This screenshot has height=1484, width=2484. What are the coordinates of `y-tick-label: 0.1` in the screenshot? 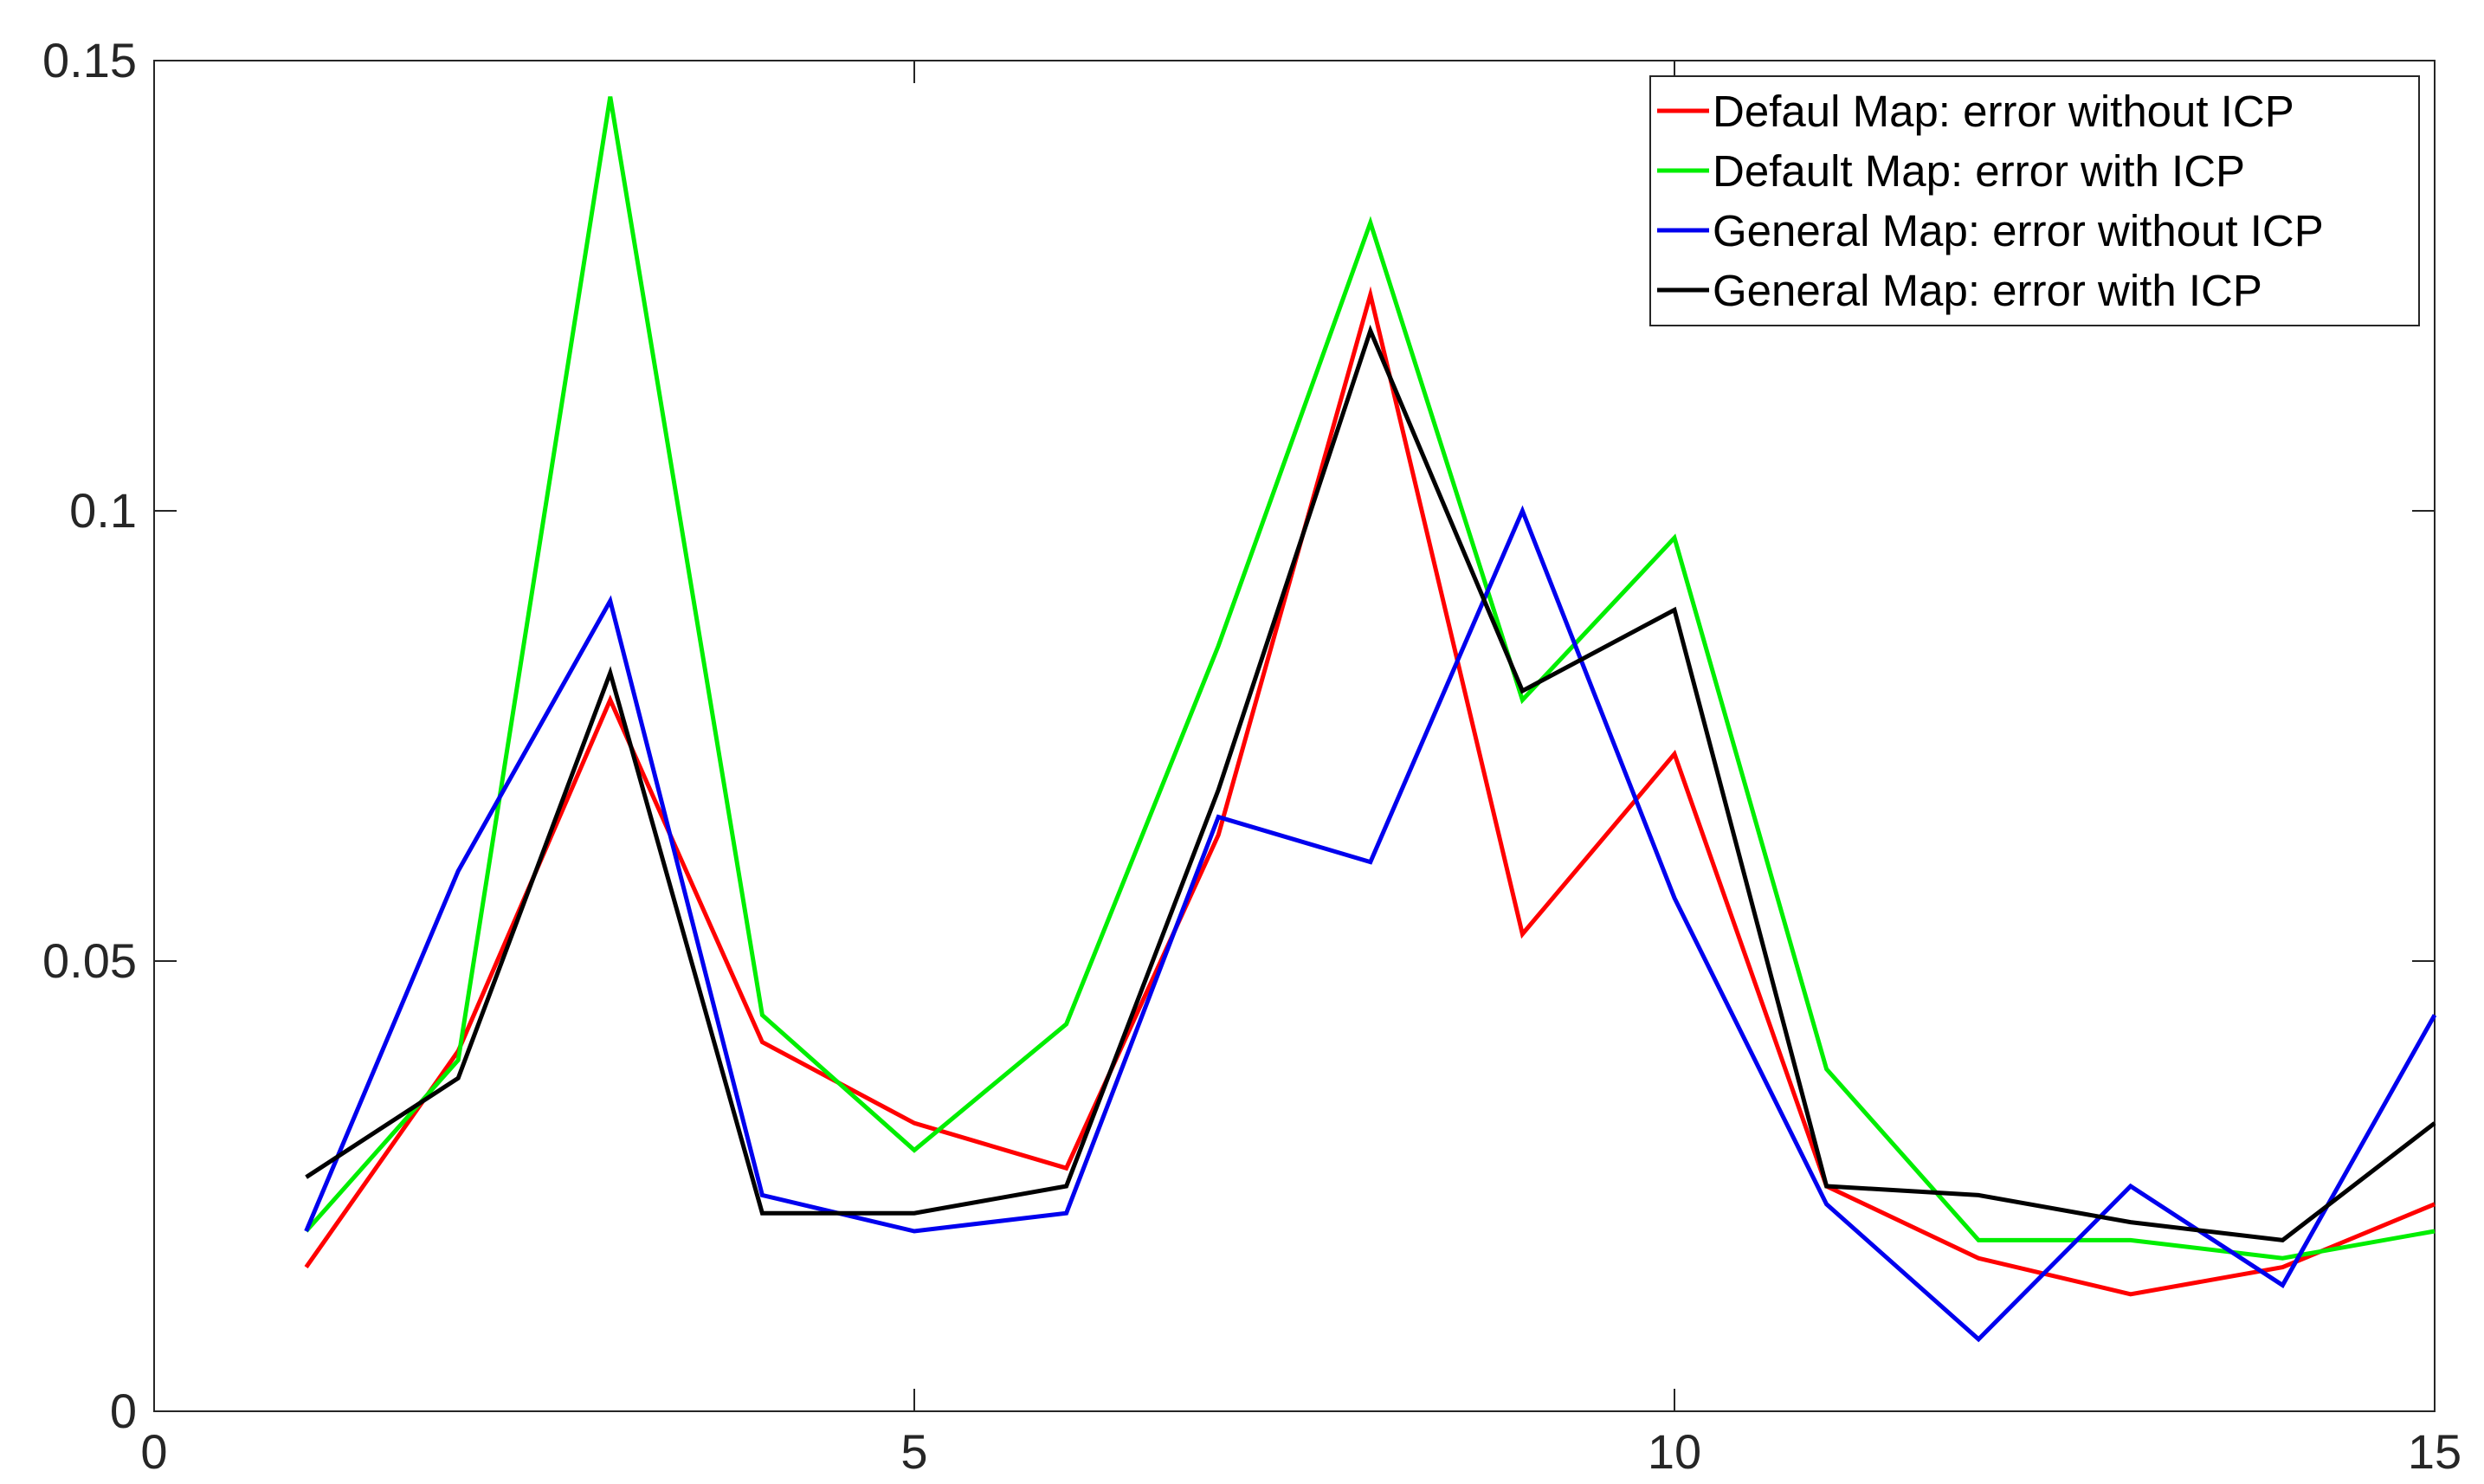 It's located at (103, 511).